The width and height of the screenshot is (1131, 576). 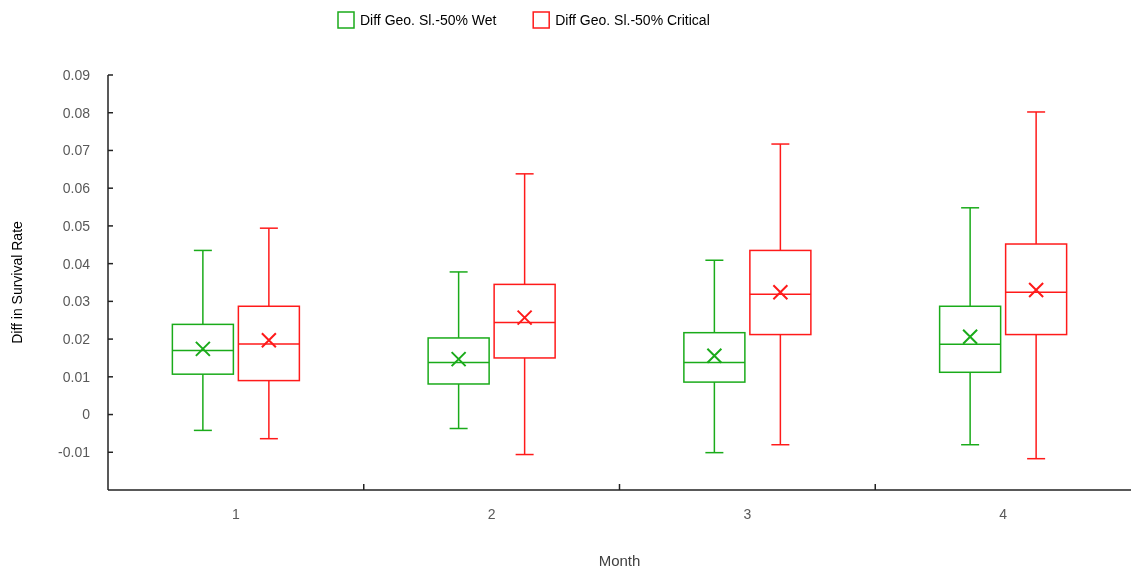 I want to click on y-tick-label: 0.04, so click(x=76, y=263).